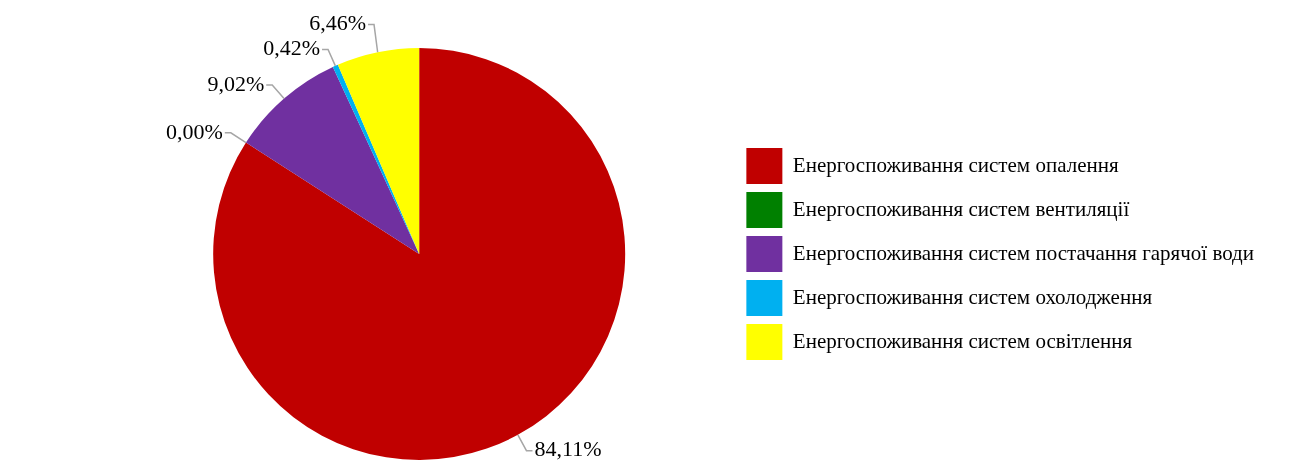 The height and width of the screenshot is (474, 1304). What do you see at coordinates (962, 340) in the screenshot?
I see `legend-label: Енергоспоживання систем освітлення` at bounding box center [962, 340].